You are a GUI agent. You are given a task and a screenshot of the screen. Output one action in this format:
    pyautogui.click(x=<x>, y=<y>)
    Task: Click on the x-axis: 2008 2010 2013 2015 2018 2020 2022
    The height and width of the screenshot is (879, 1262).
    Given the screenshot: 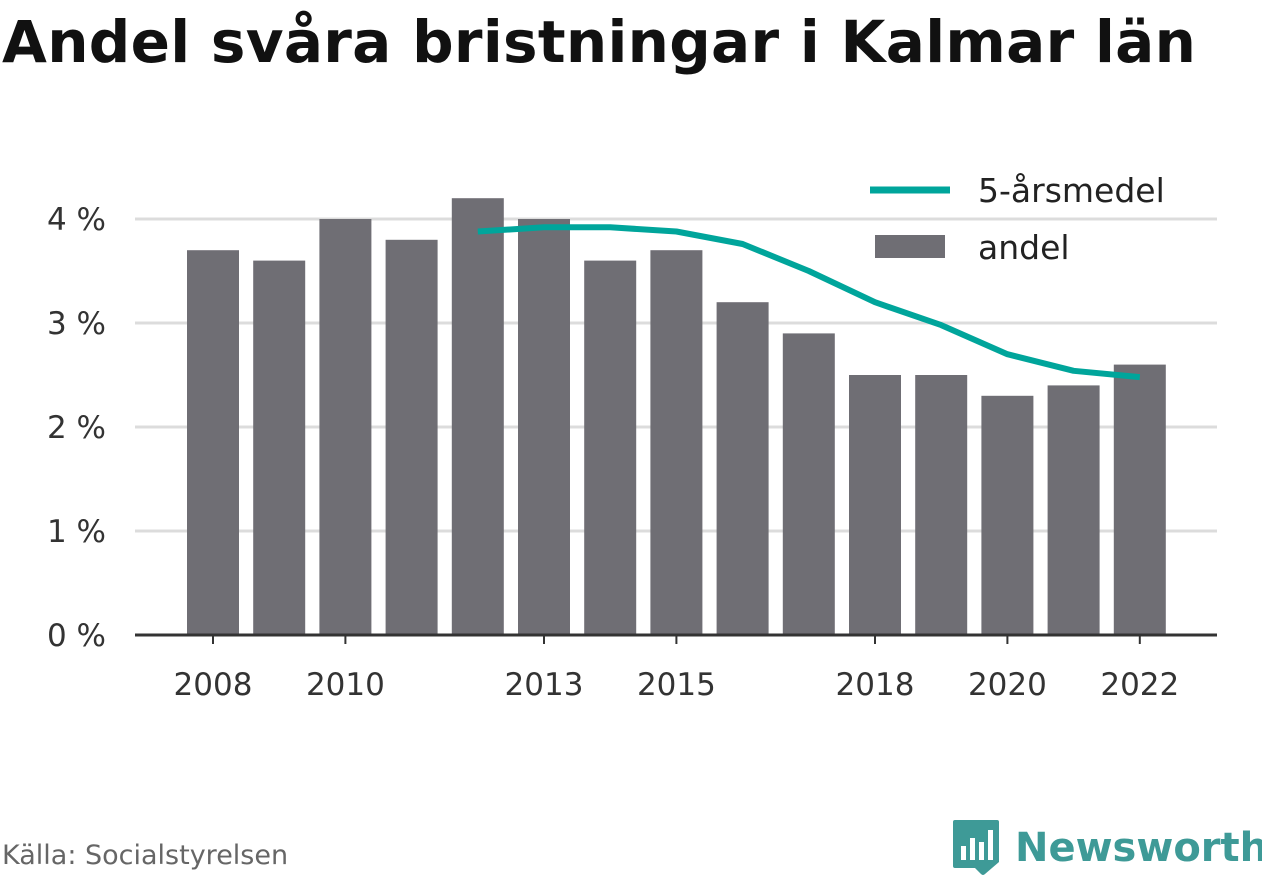 What is the action you would take?
    pyautogui.click(x=676, y=668)
    